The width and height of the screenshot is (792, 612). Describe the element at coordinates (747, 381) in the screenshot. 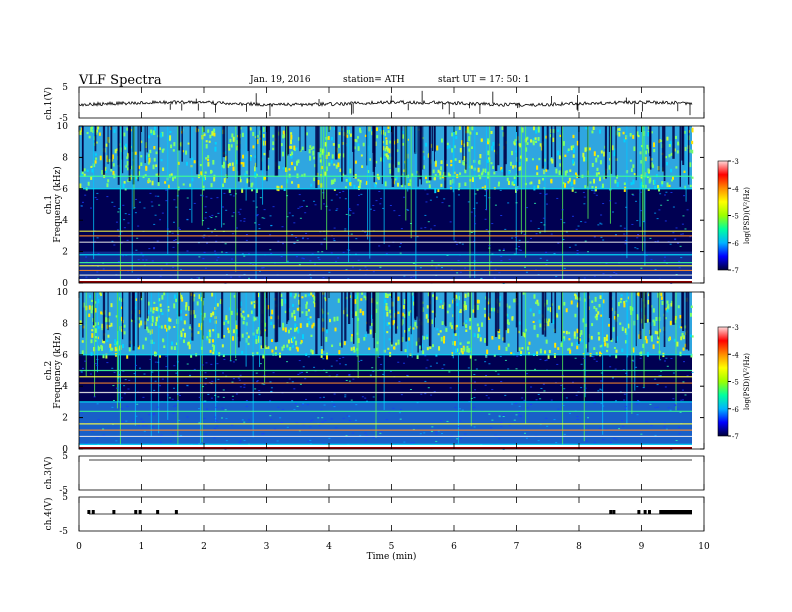

I see `colorbar-label: log(PSD)(V²/Hz)` at that location.